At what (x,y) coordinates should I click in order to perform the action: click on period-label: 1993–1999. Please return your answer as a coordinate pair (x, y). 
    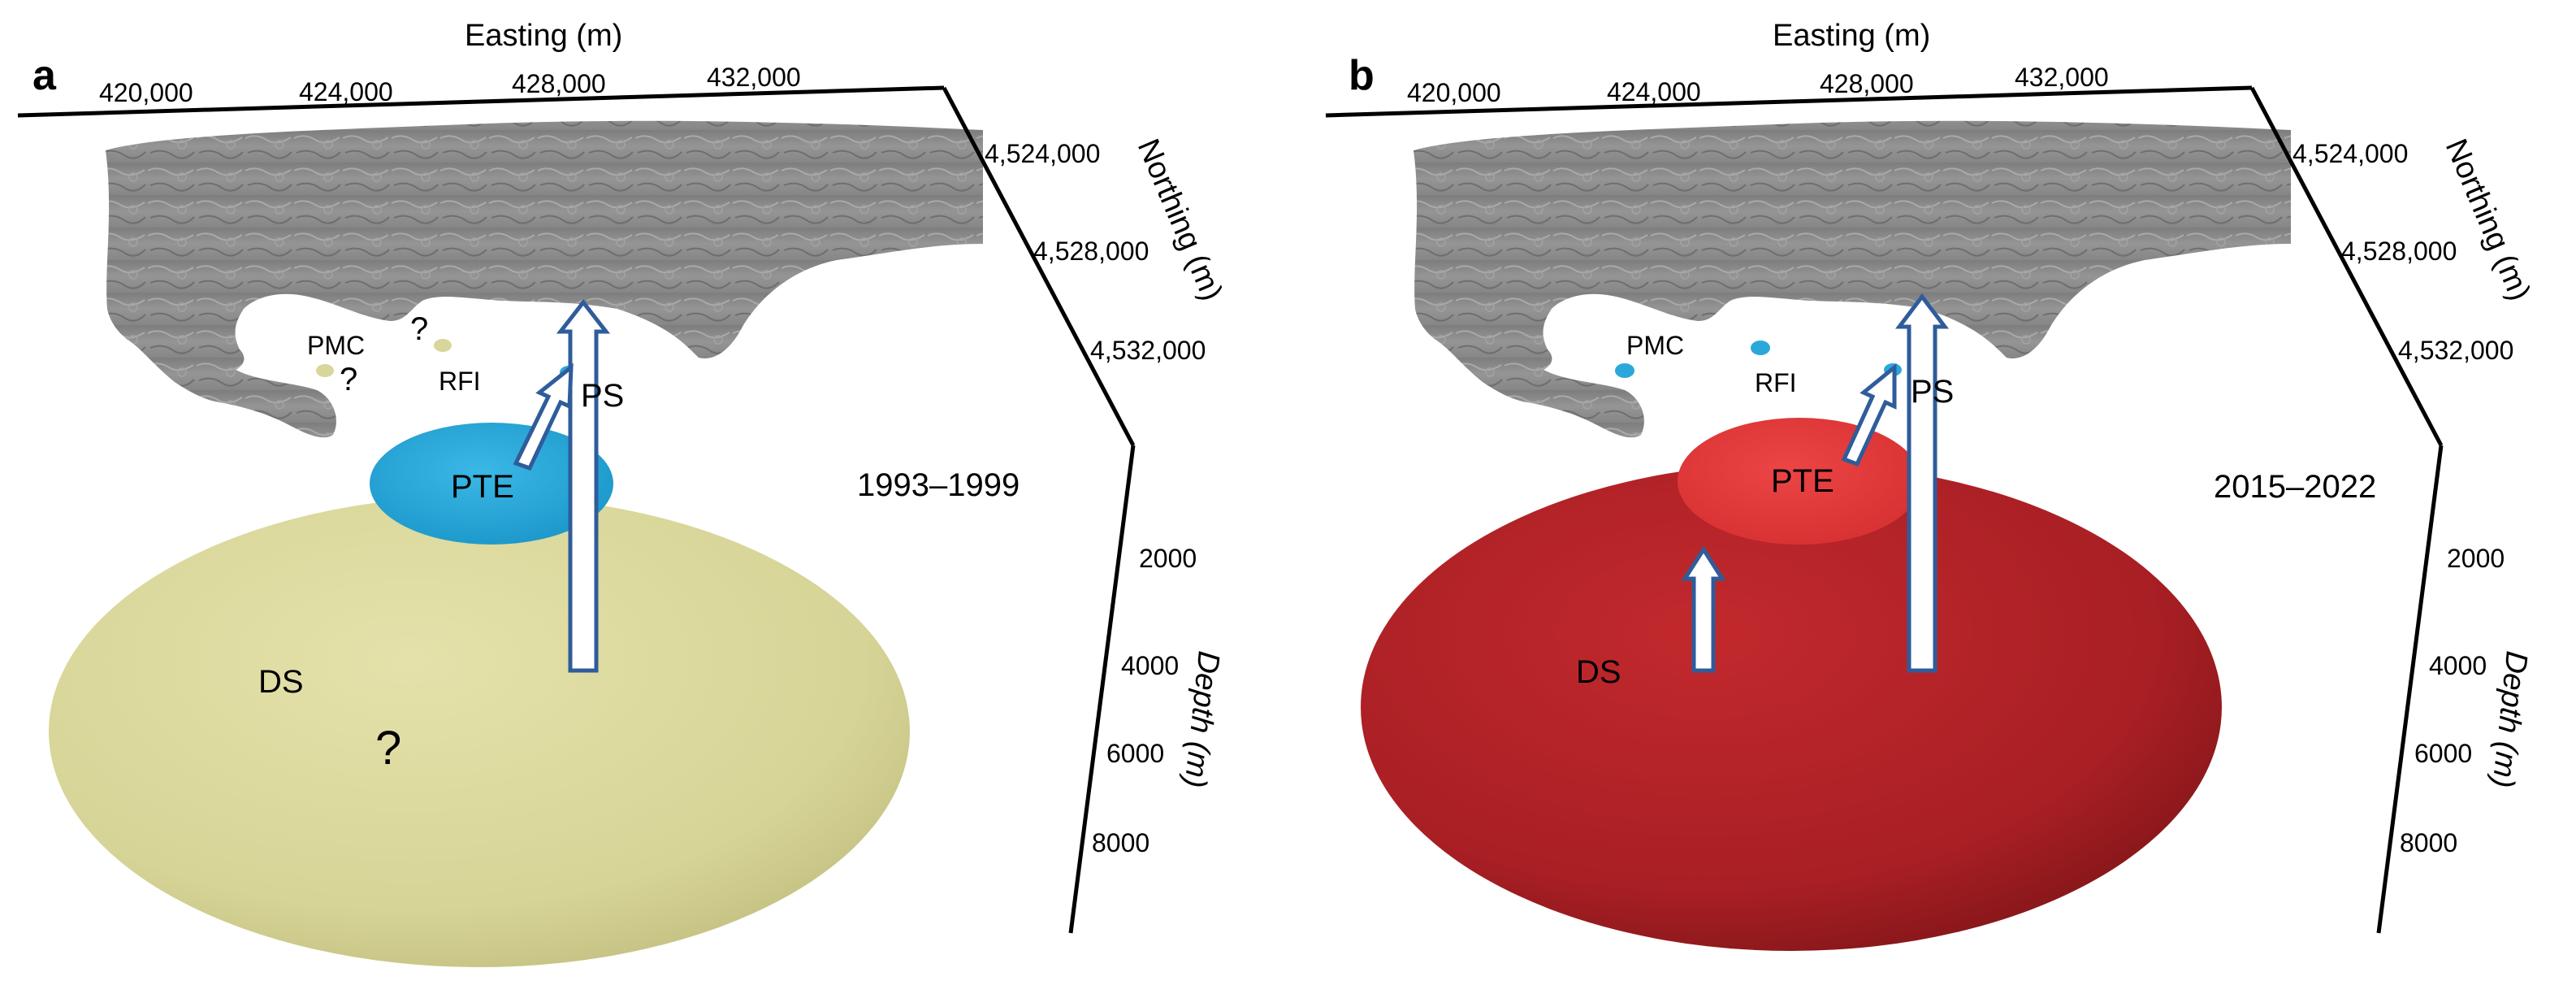
    Looking at the image, I should click on (939, 485).